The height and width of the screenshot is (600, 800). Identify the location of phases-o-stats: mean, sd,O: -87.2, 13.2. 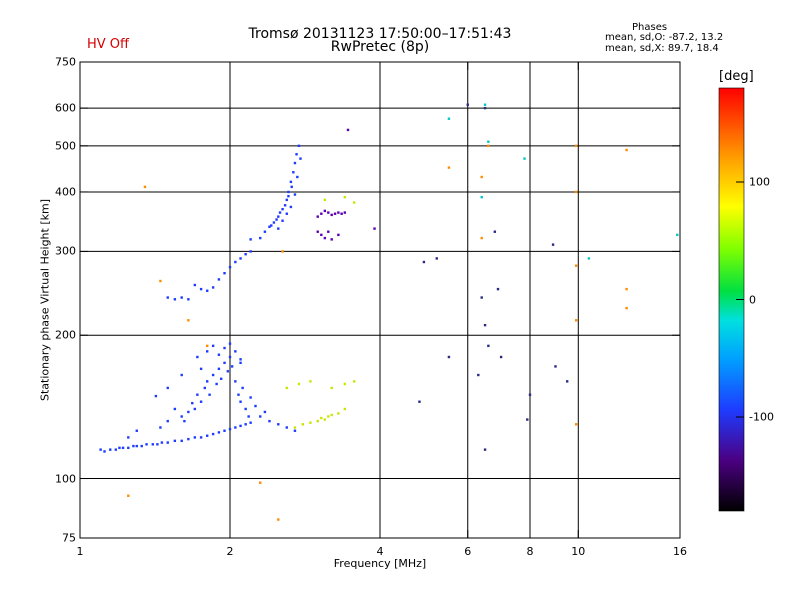
(664, 37).